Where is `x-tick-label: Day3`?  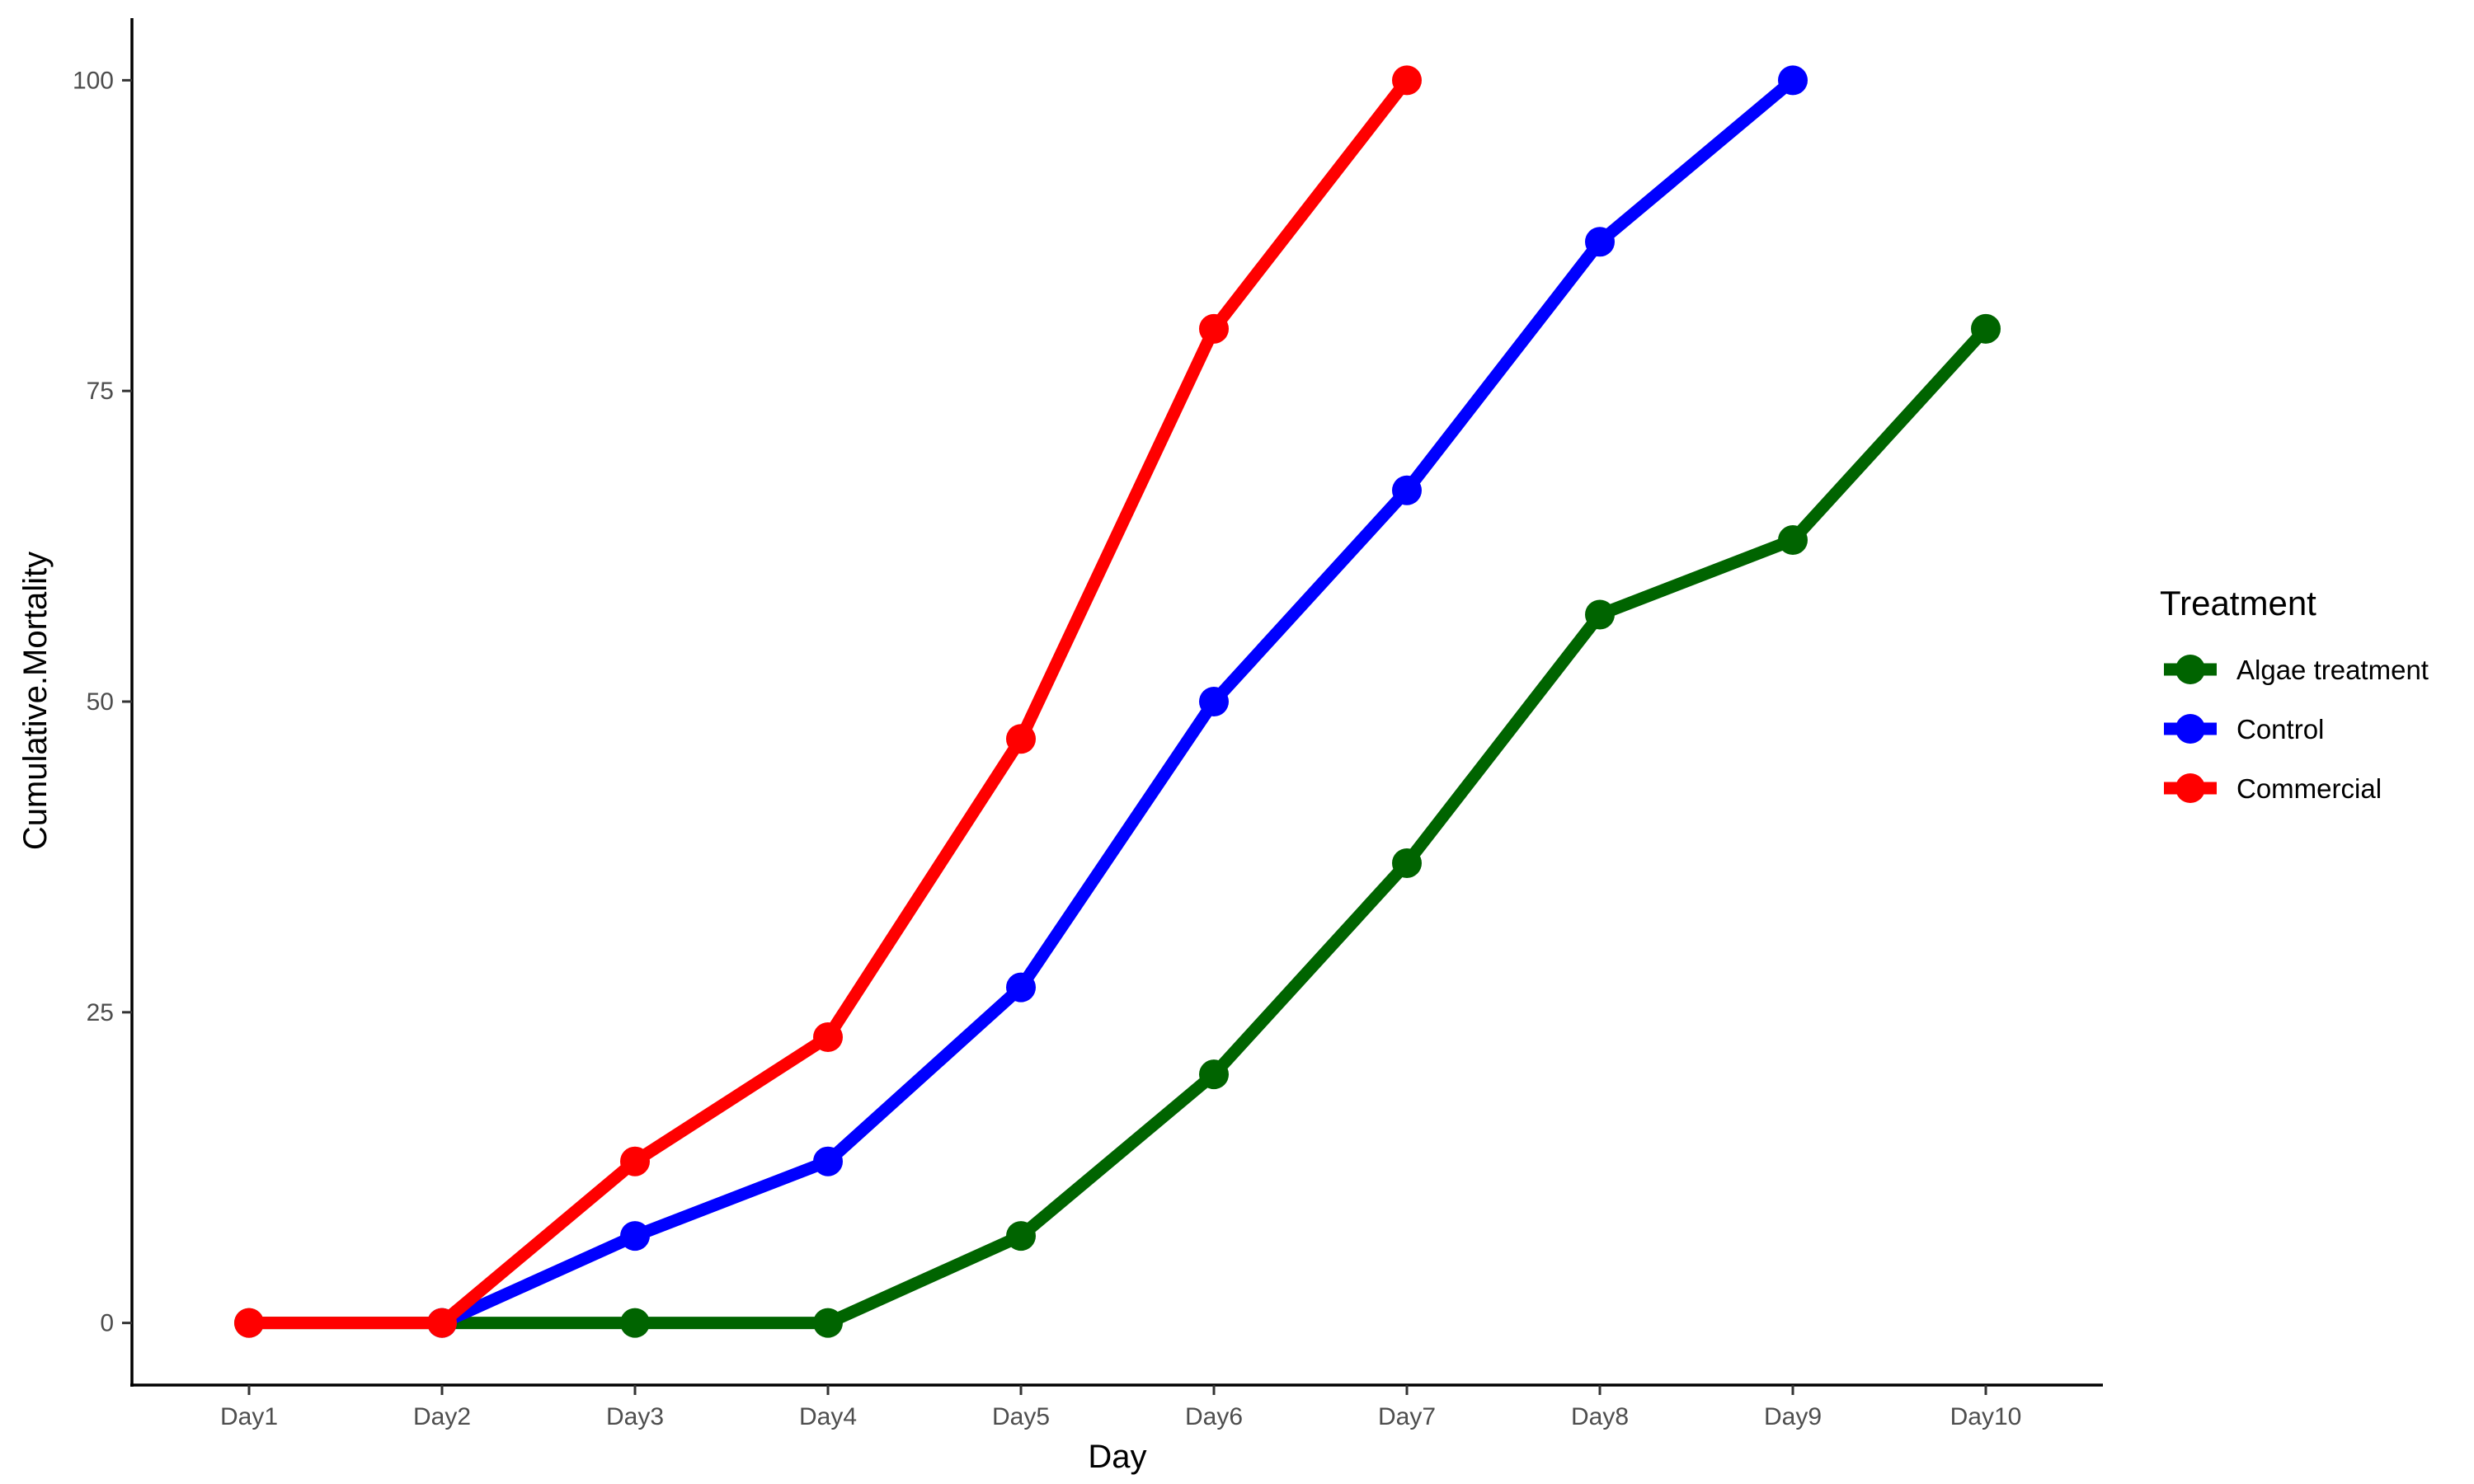
x-tick-label: Day3 is located at coordinates (635, 1416).